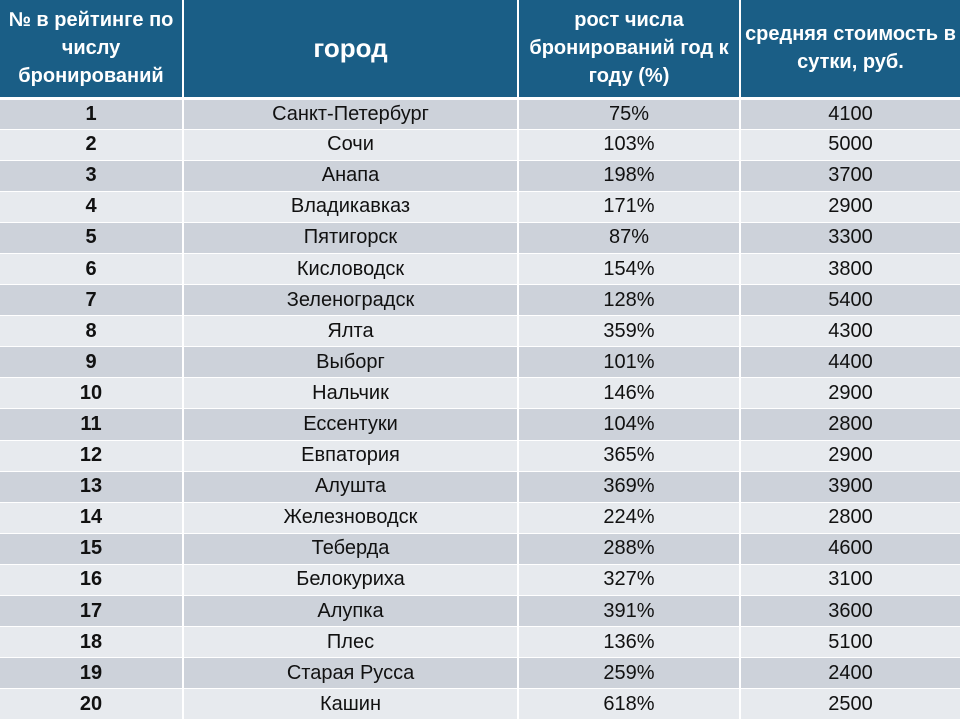 Image resolution: width=960 pixels, height=720 pixels. What do you see at coordinates (850, 549) in the screenshot?
I see `cell-price: 4600` at bounding box center [850, 549].